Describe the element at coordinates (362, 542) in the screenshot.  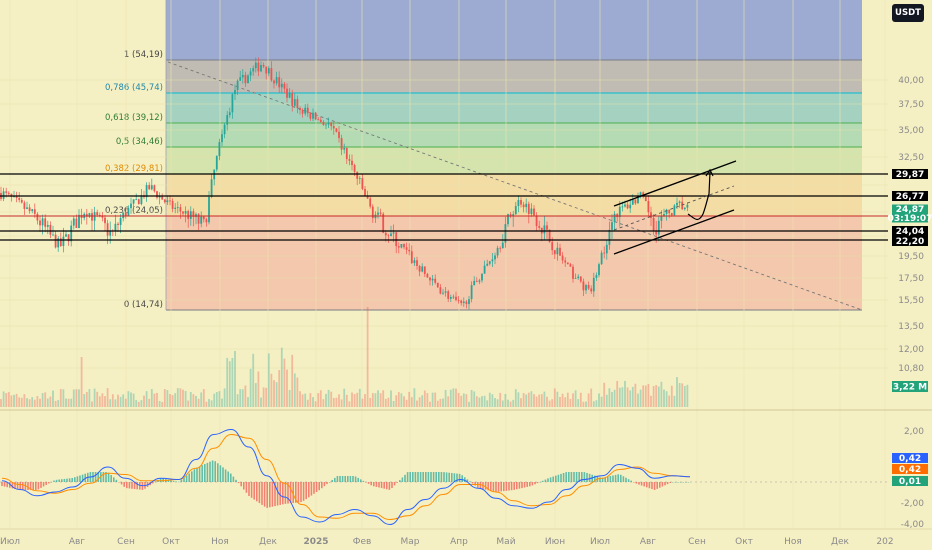
I see `date-label-7: Фев` at that location.